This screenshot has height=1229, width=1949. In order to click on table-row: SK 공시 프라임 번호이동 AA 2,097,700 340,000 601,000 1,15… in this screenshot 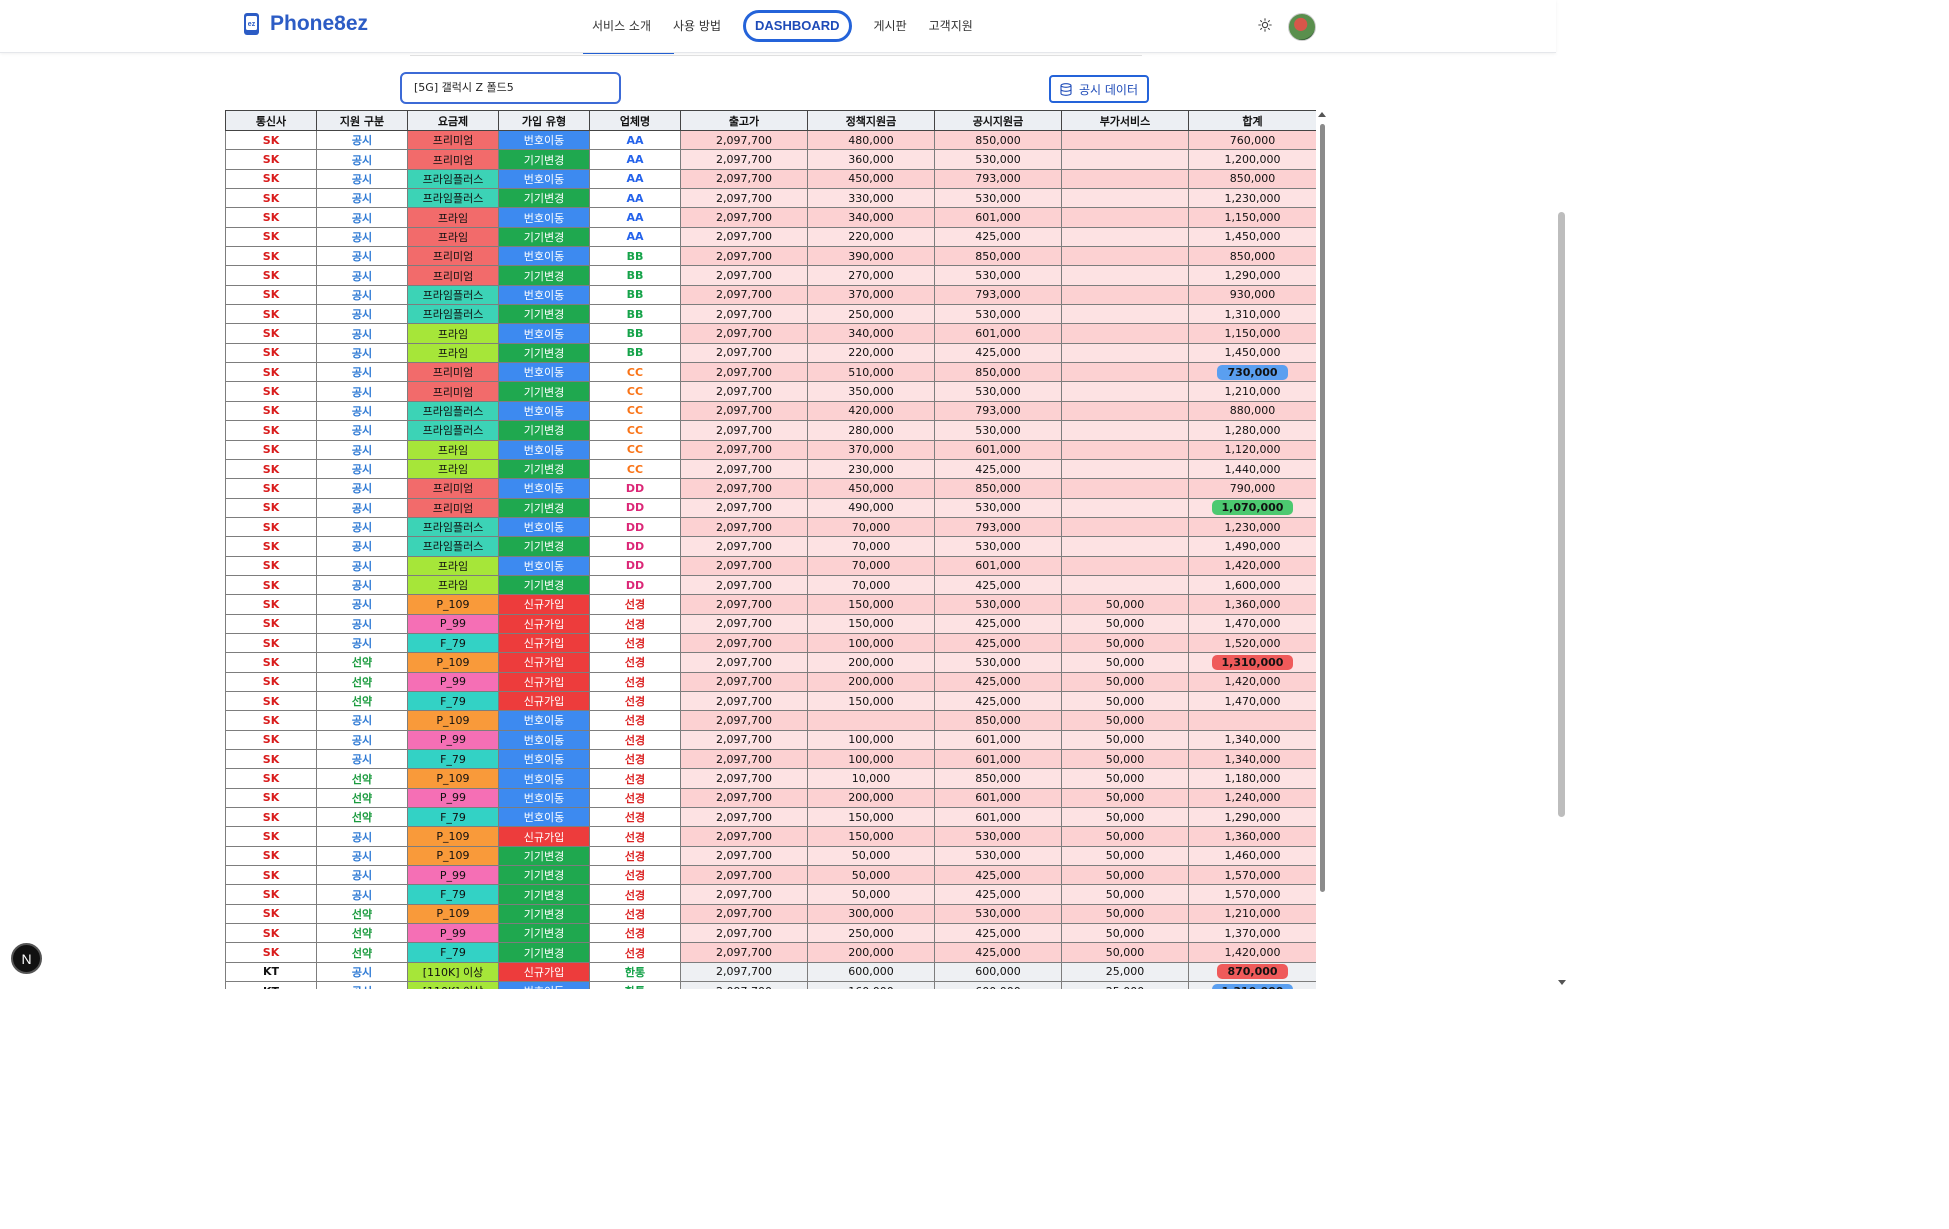, I will do `click(770, 217)`.